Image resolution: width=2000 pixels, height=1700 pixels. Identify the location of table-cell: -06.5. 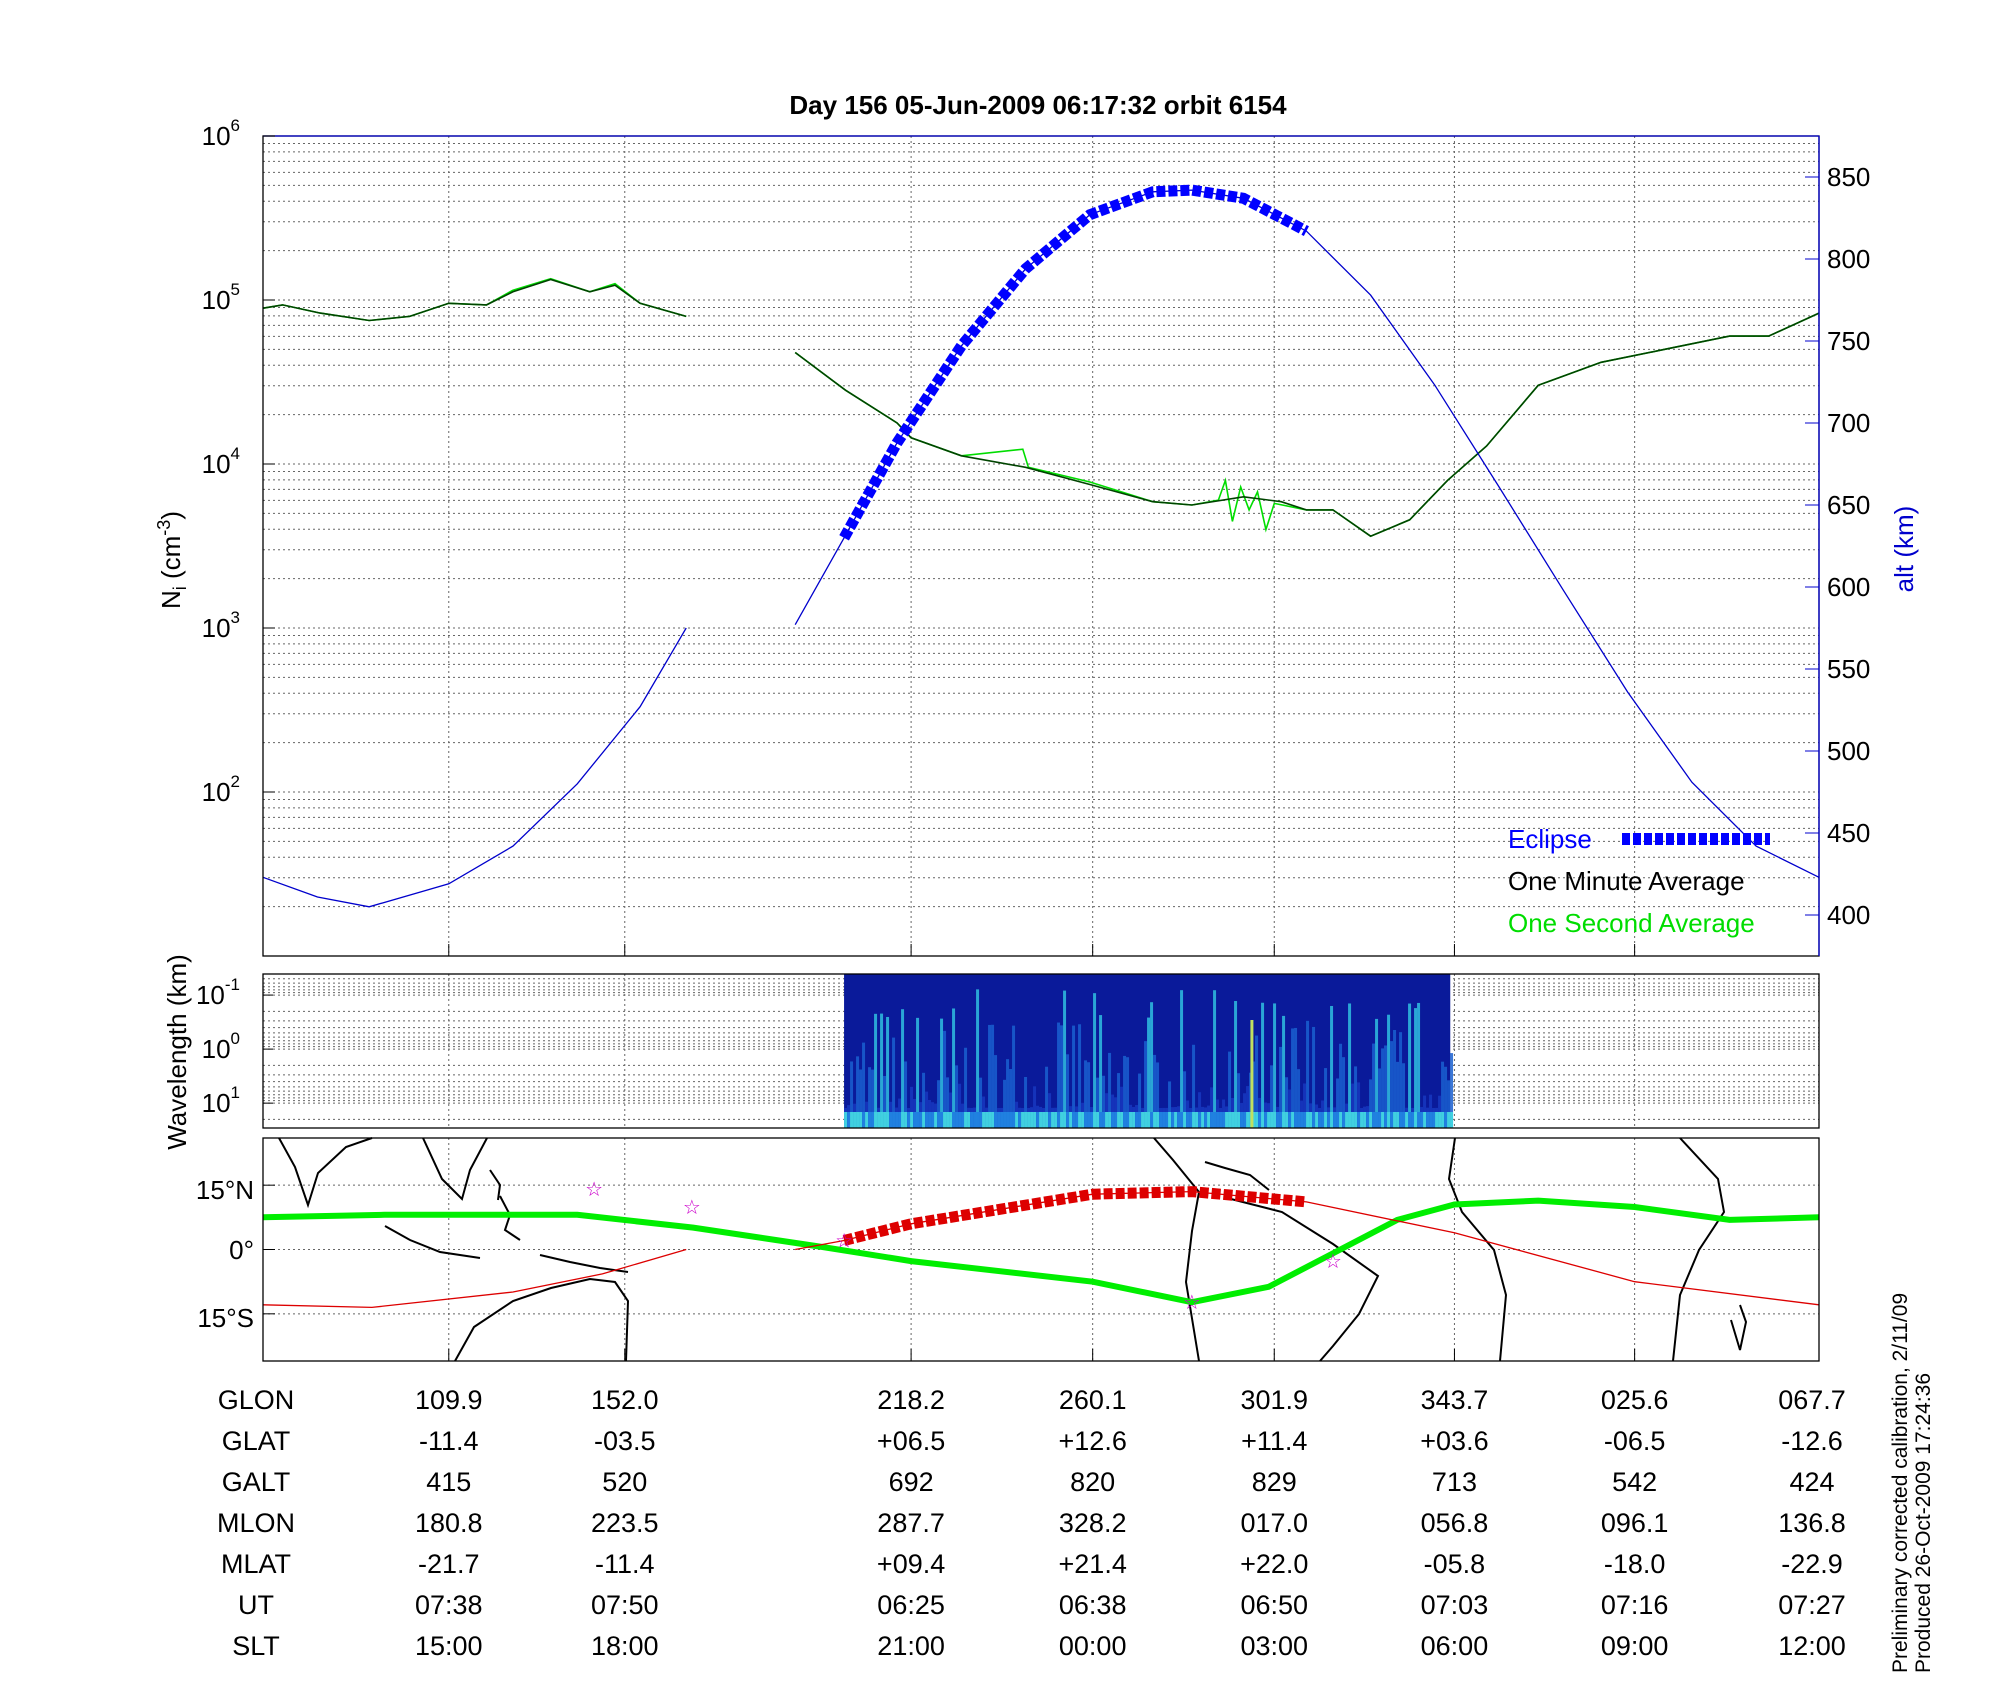
(1635, 1441).